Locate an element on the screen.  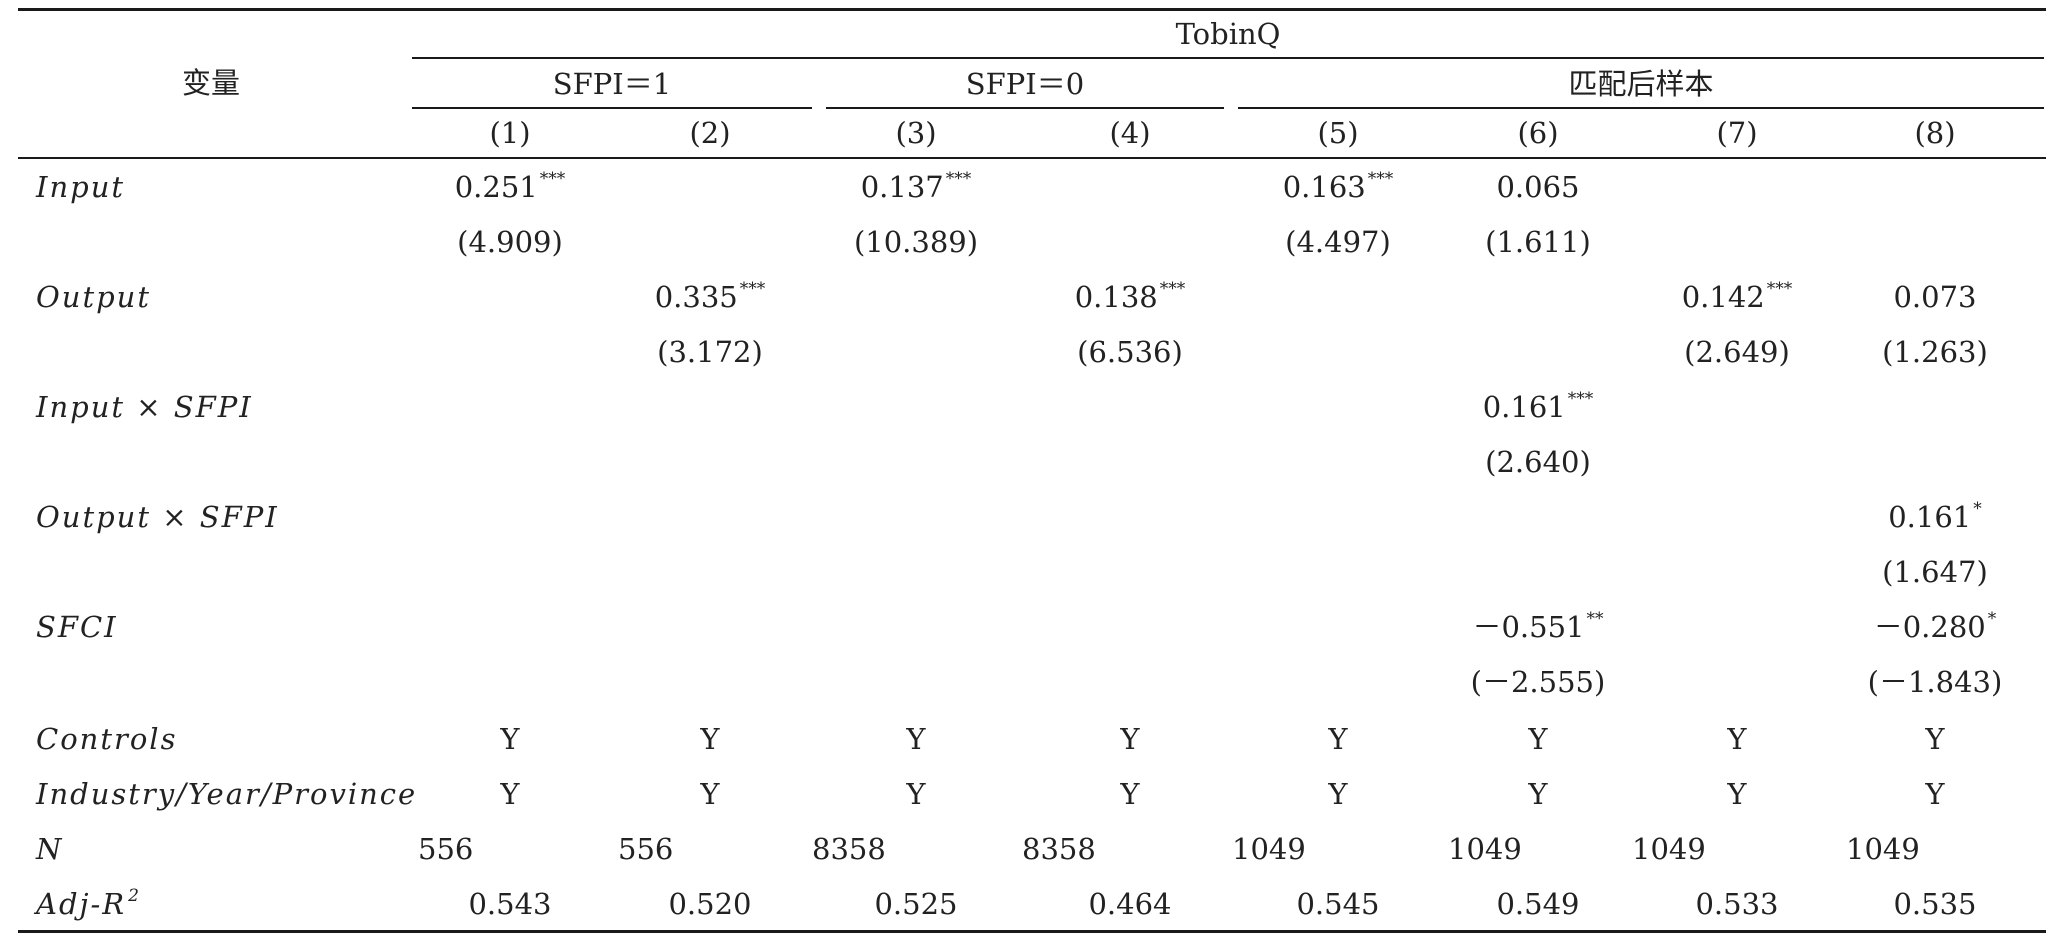
t-statistic: (2.649) is located at coordinates (1737, 352).